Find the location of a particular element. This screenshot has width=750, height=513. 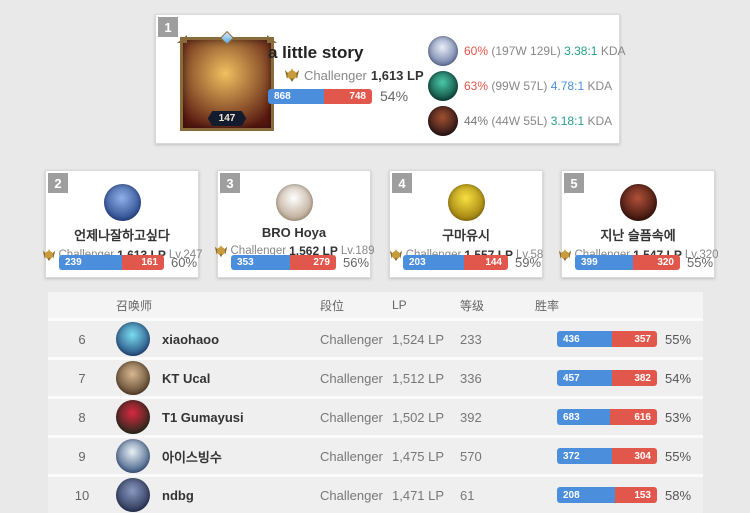

lp-value: 1,471 LP is located at coordinates (418, 495).